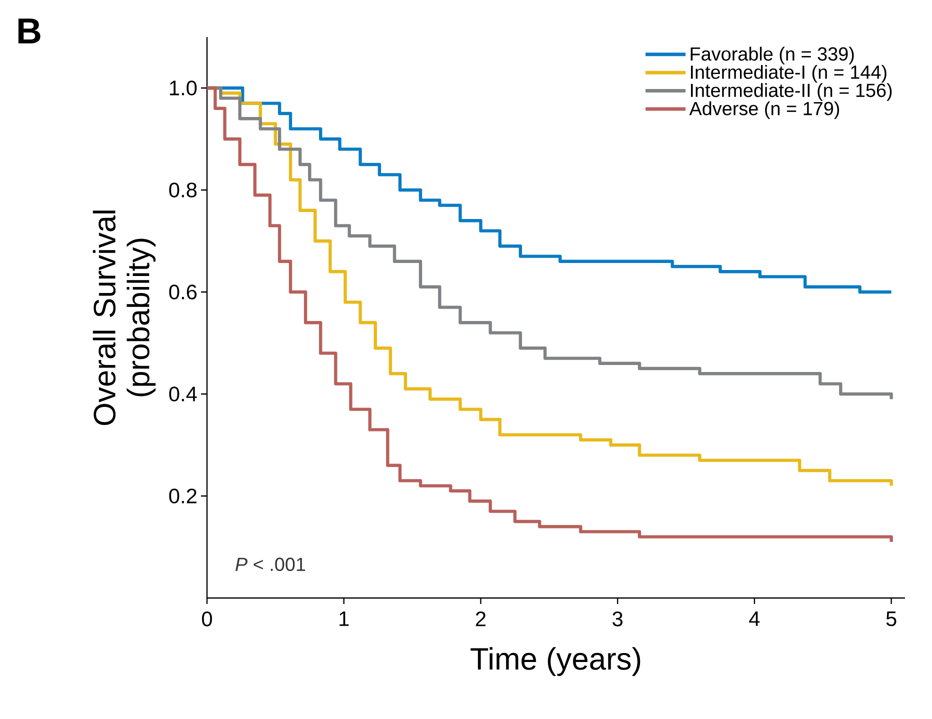 Image resolution: width=932 pixels, height=719 pixels. I want to click on x-tick-label: 1, so click(344, 619).